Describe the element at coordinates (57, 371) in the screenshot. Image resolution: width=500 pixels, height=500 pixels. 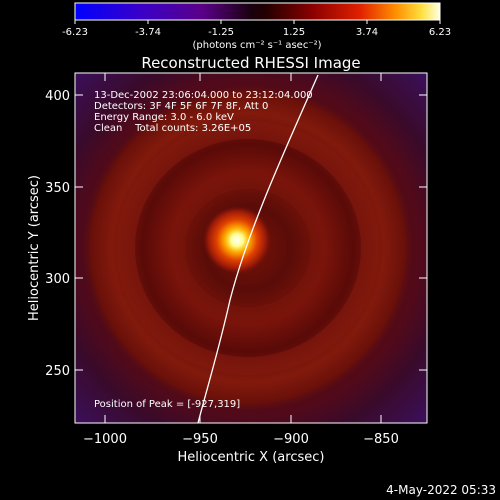
I see `y-tick-label: 250` at that location.